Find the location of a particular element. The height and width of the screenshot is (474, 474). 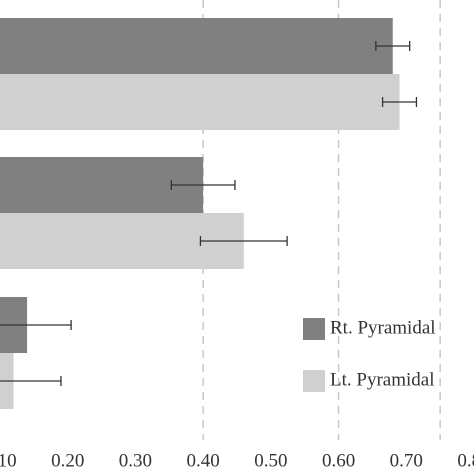

x-tick-label: 0.20 is located at coordinates (67, 460).